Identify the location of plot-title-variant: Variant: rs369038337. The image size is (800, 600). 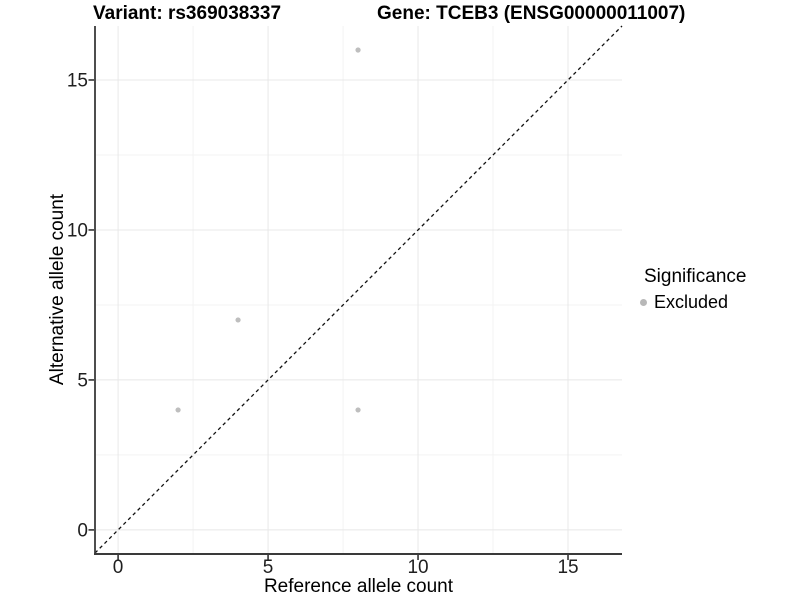
(187, 13).